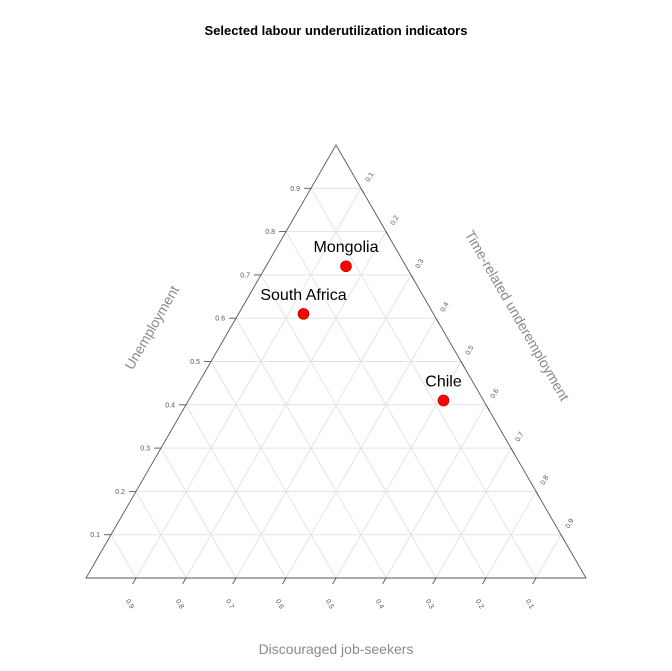 The width and height of the screenshot is (672, 671). Describe the element at coordinates (245, 275) in the screenshot. I see `left-axis-tick-label: 0.7` at that location.